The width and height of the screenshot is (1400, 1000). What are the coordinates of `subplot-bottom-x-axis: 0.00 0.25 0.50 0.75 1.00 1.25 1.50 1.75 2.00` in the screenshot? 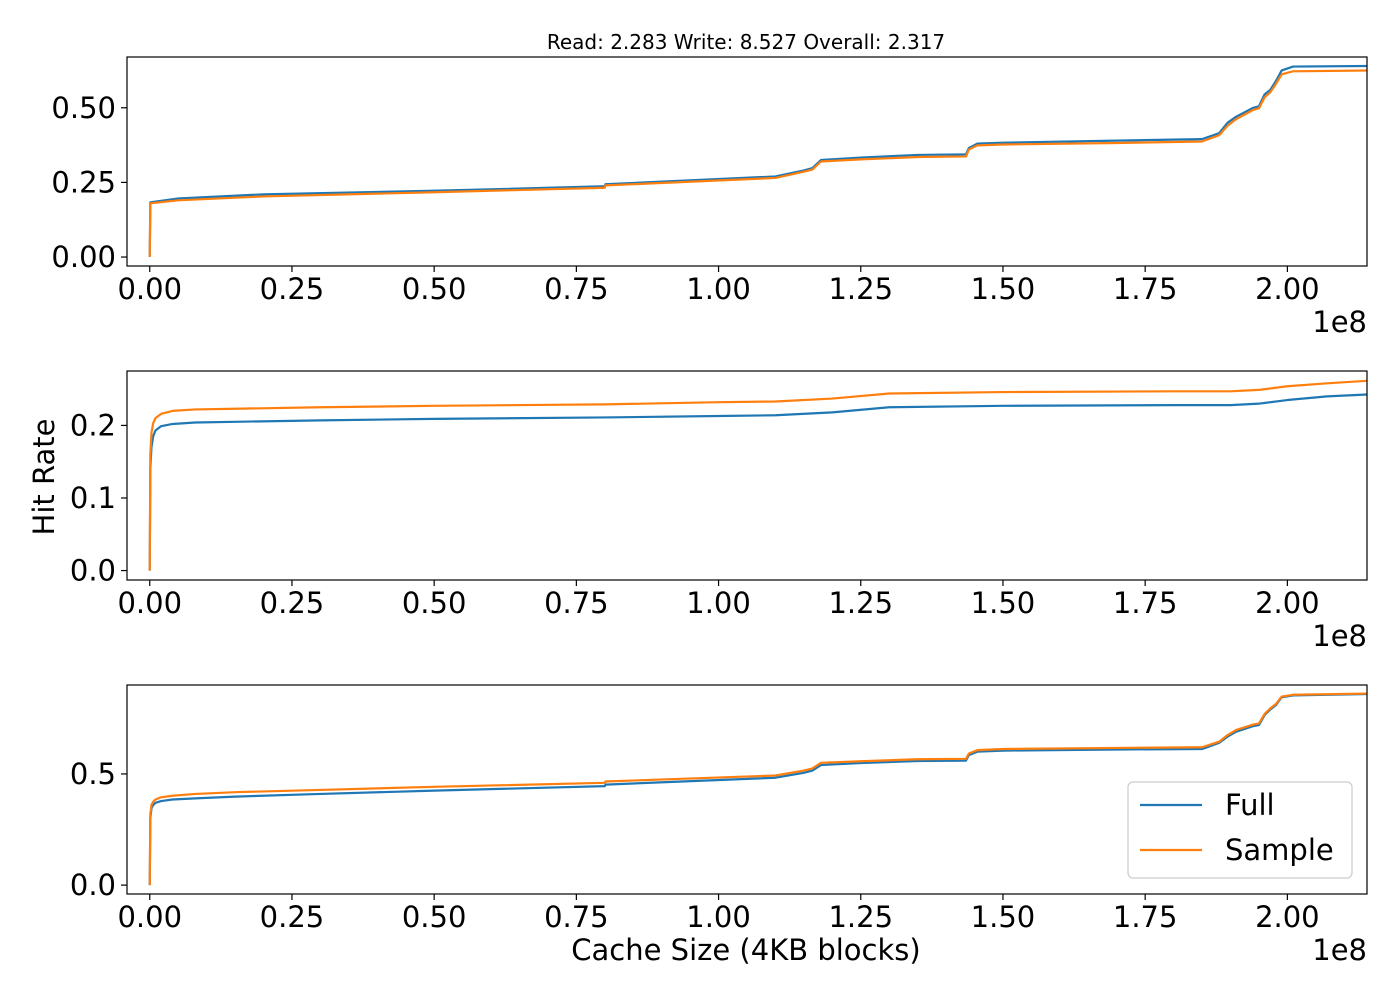 It's located at (718, 914).